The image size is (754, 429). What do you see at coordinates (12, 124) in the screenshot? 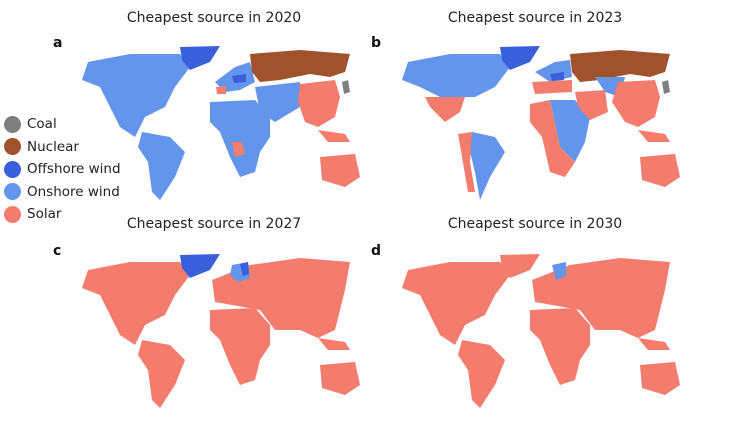
I see `coal-swatch-icon` at bounding box center [12, 124].